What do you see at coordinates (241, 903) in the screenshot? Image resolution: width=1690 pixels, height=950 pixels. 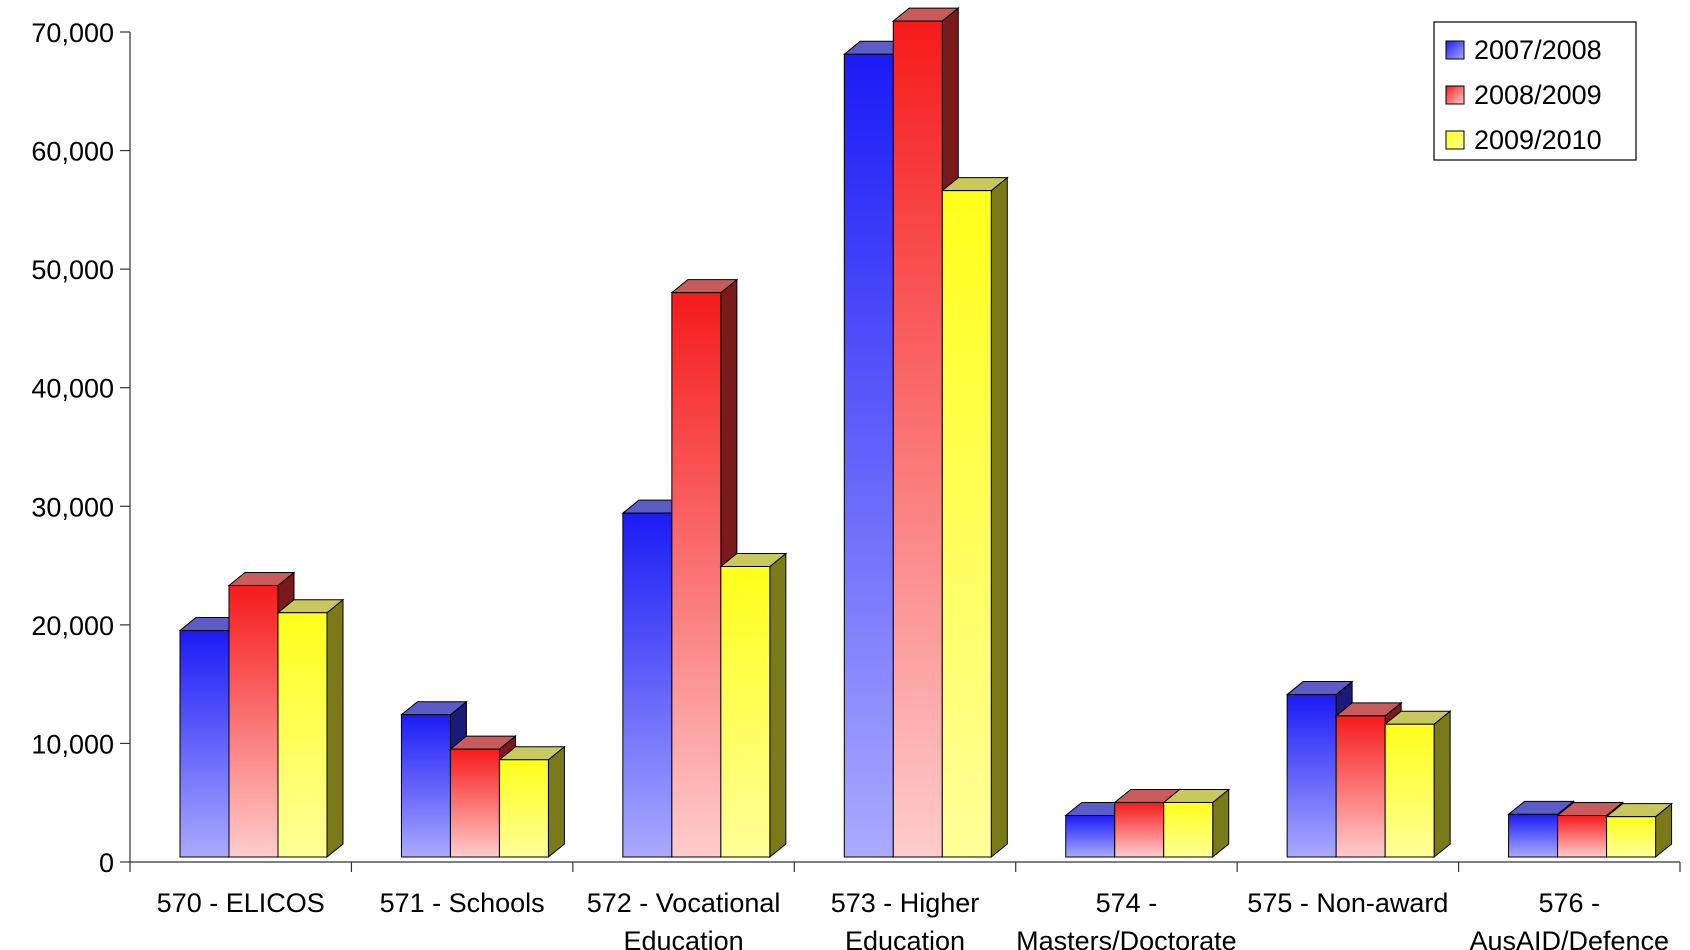 I see `x-tick-label: 570 - ELICOS` at bounding box center [241, 903].